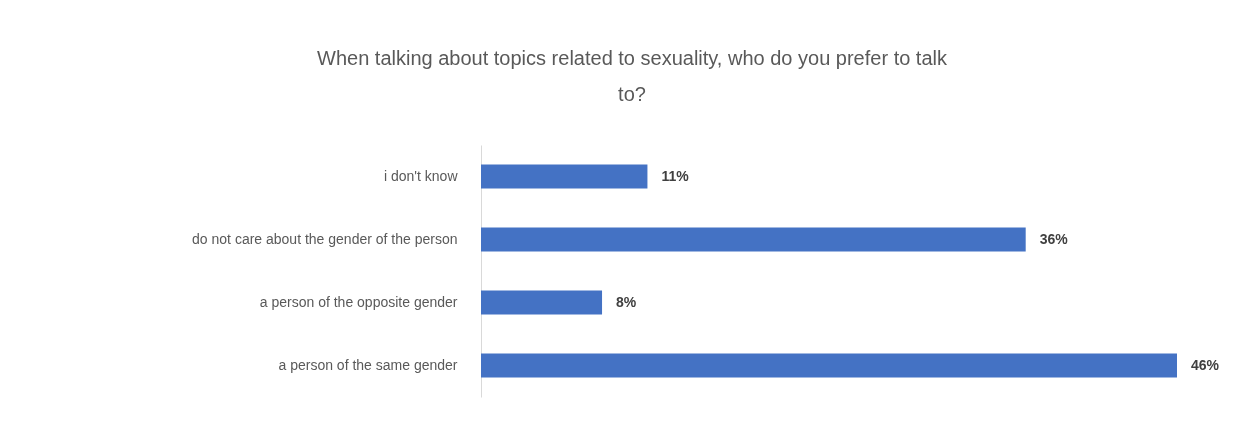 Image resolution: width=1258 pixels, height=421 pixels. I want to click on chart-title: When talking about topics related to sexuality, who do you prefer to talk to?, so click(632, 76).